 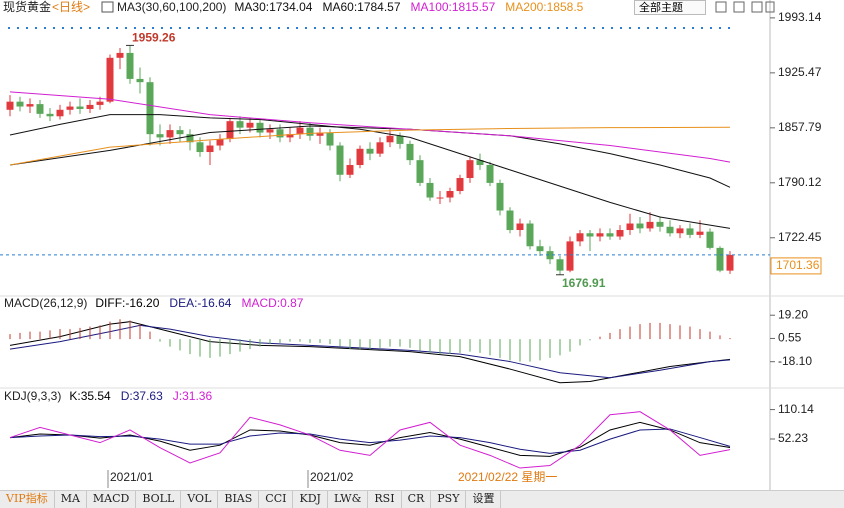 What do you see at coordinates (71, 499) in the screenshot?
I see `tab: MA` at bounding box center [71, 499].